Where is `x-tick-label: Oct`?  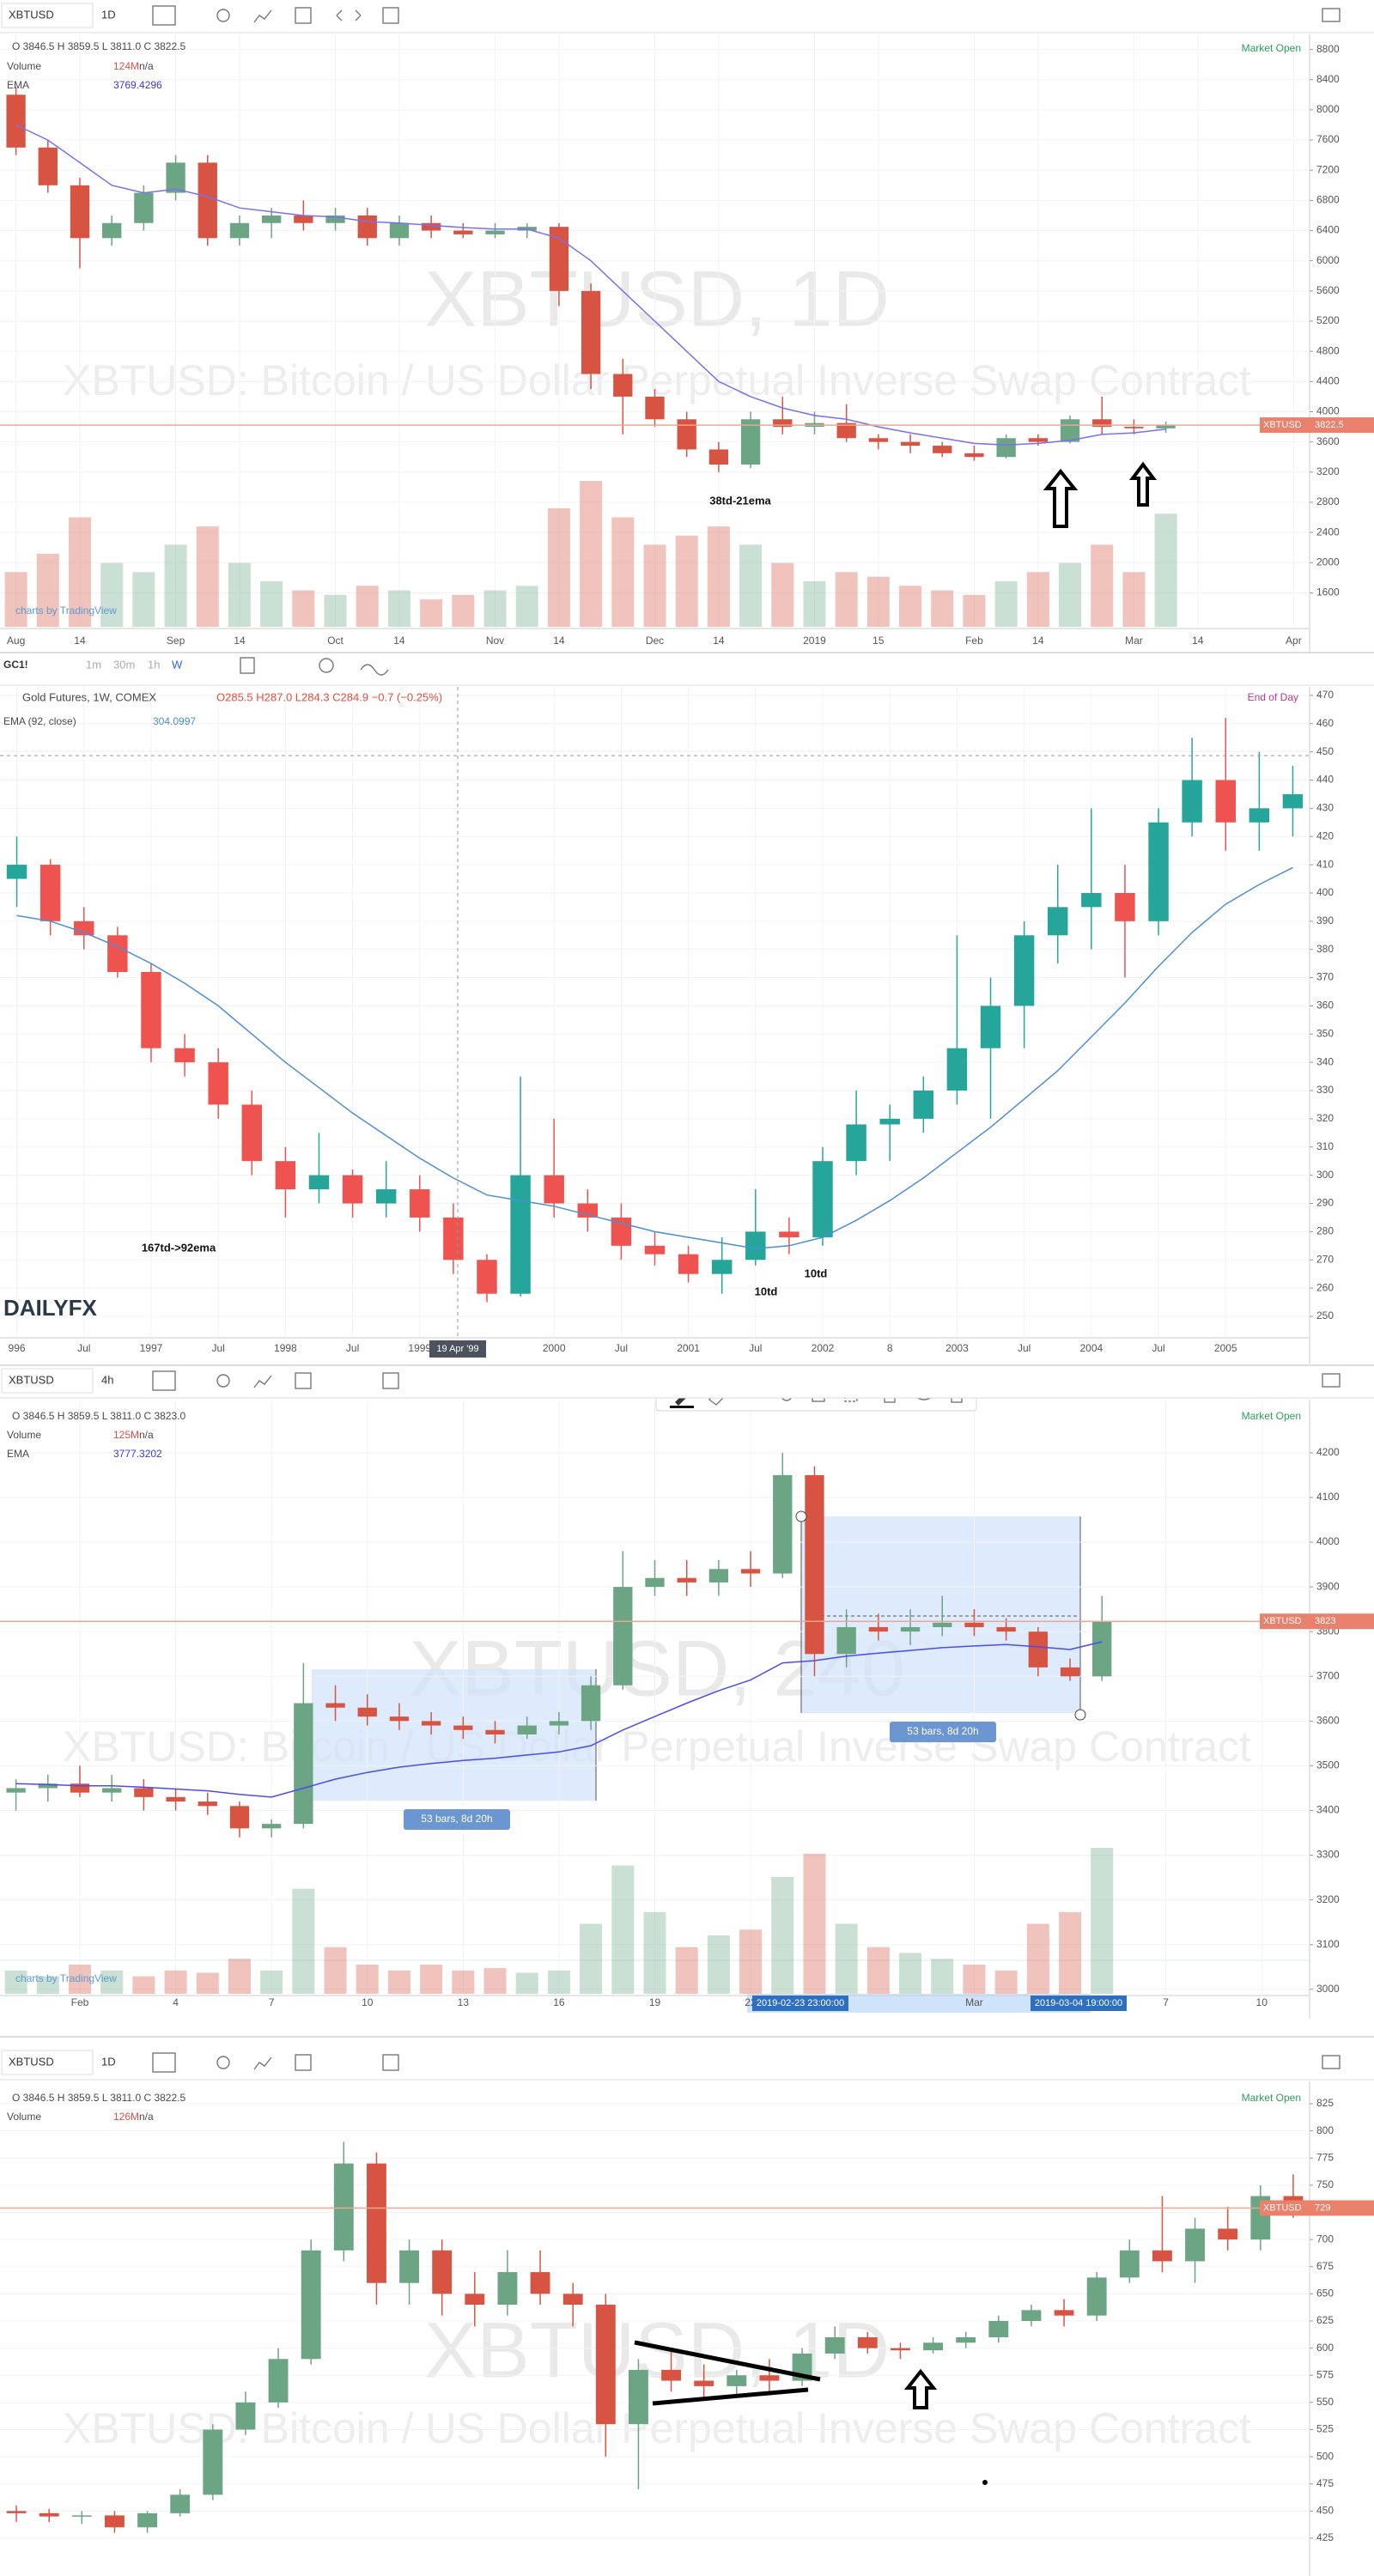 x-tick-label: Oct is located at coordinates (335, 641).